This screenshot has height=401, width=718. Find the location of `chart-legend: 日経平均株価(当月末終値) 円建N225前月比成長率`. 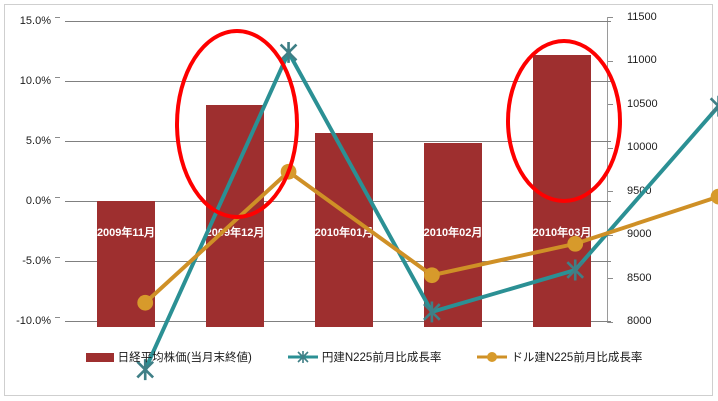

chart-legend: 日経平均株価(当月末終値) 円建N225前月比成長率 is located at coordinates (361, 357).